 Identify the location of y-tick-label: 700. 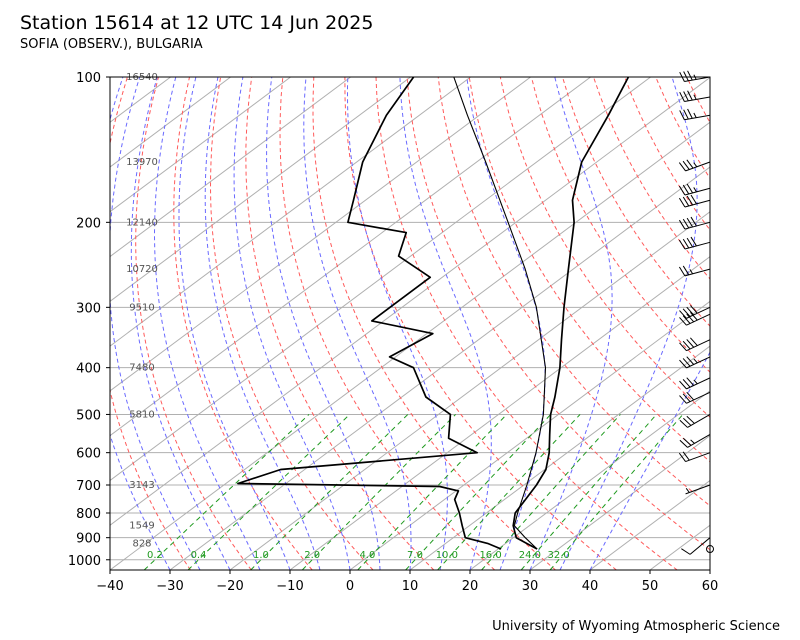
(88, 486).